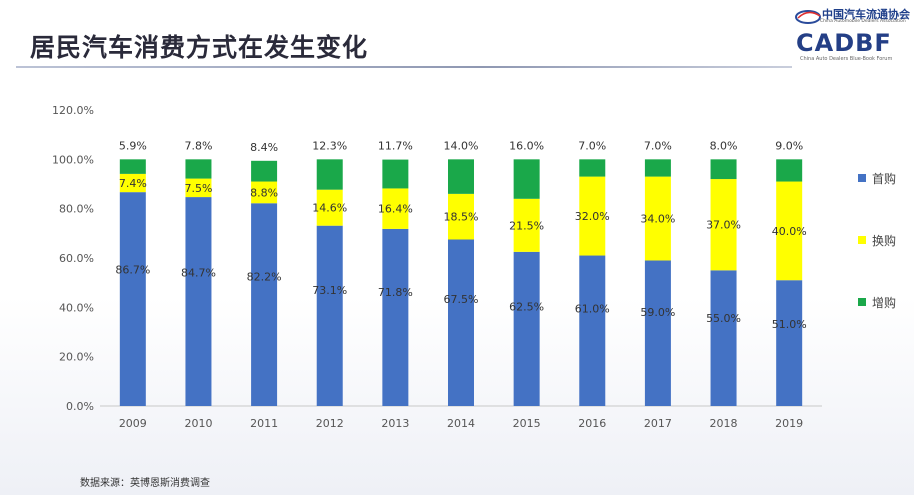  What do you see at coordinates (884, 179) in the screenshot?
I see `legend-label-first-purchase: 首购` at bounding box center [884, 179].